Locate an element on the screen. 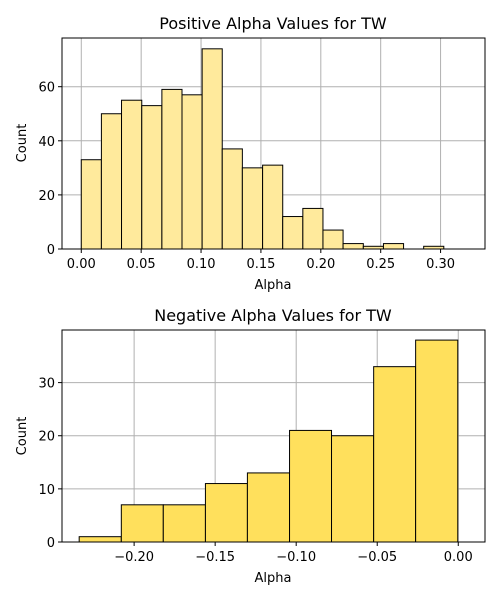  y-tick-label: 30 is located at coordinates (46, 384).